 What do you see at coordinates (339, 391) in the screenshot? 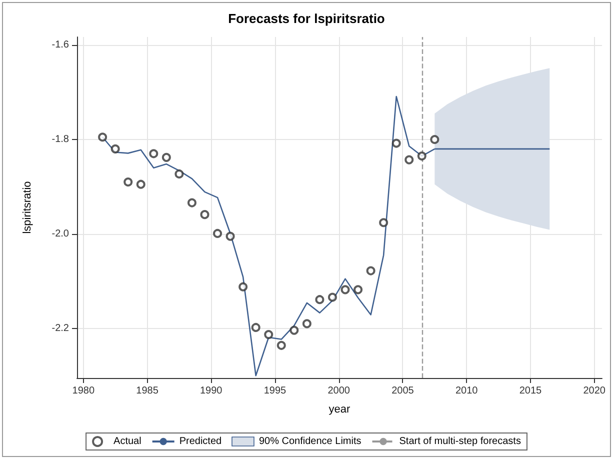
I see `x-tick-label: 2000` at bounding box center [339, 391].